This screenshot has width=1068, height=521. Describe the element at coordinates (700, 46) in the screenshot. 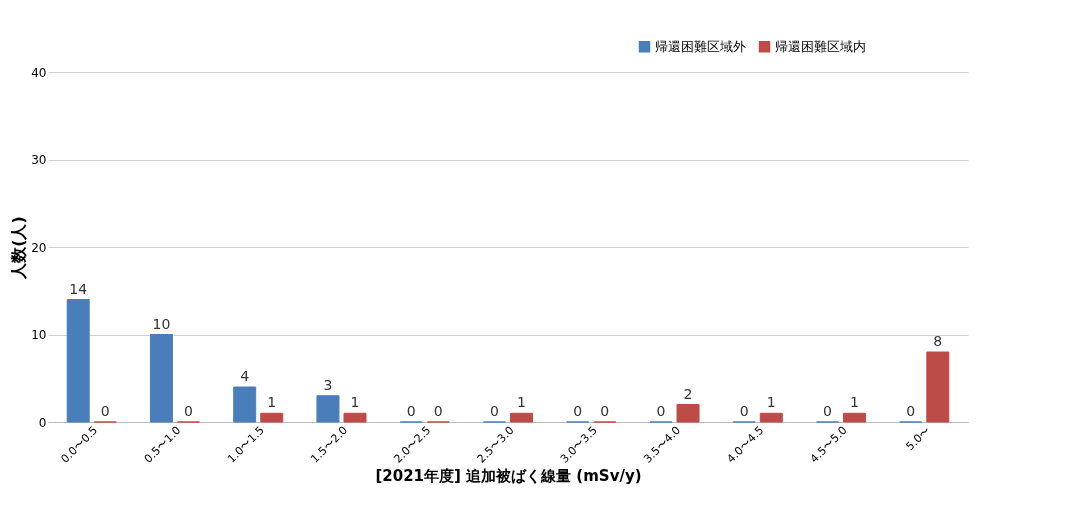

I see `legend-label: 帰還困難区域外` at that location.